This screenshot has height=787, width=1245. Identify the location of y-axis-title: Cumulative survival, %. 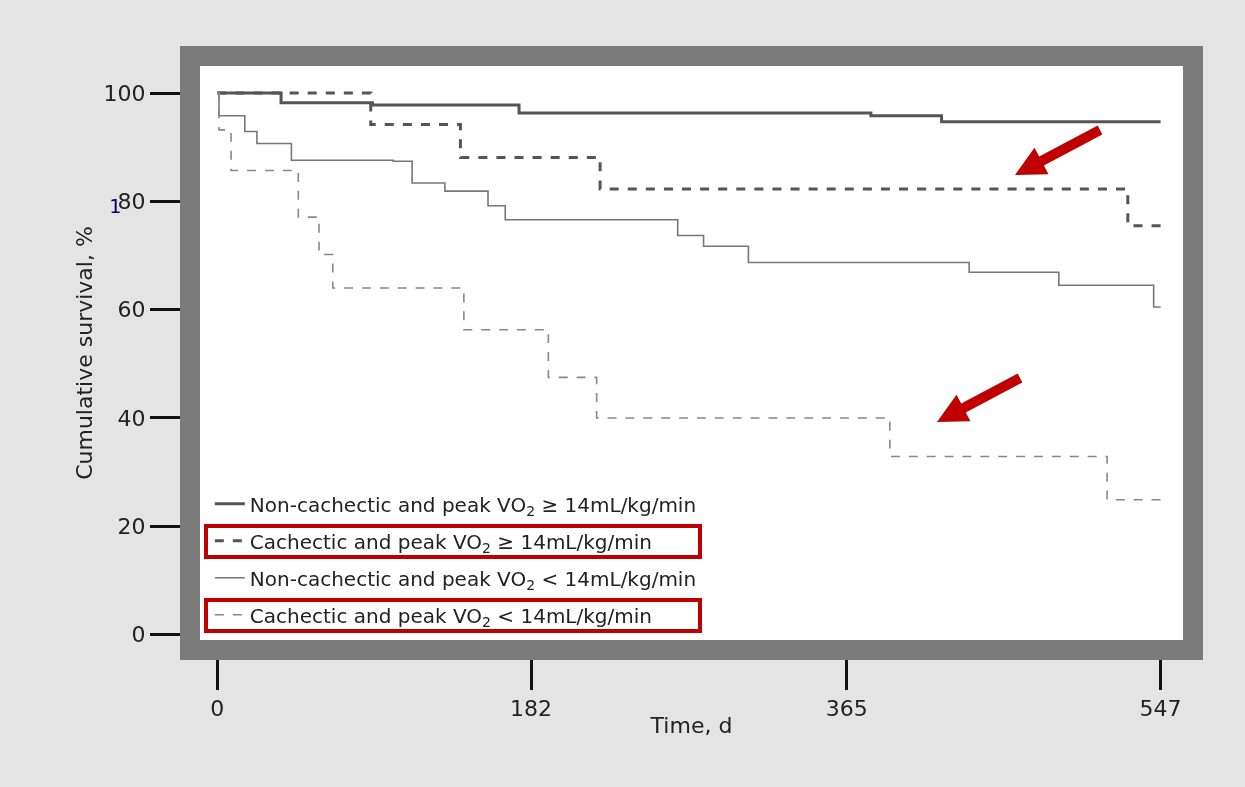
(84, 353).